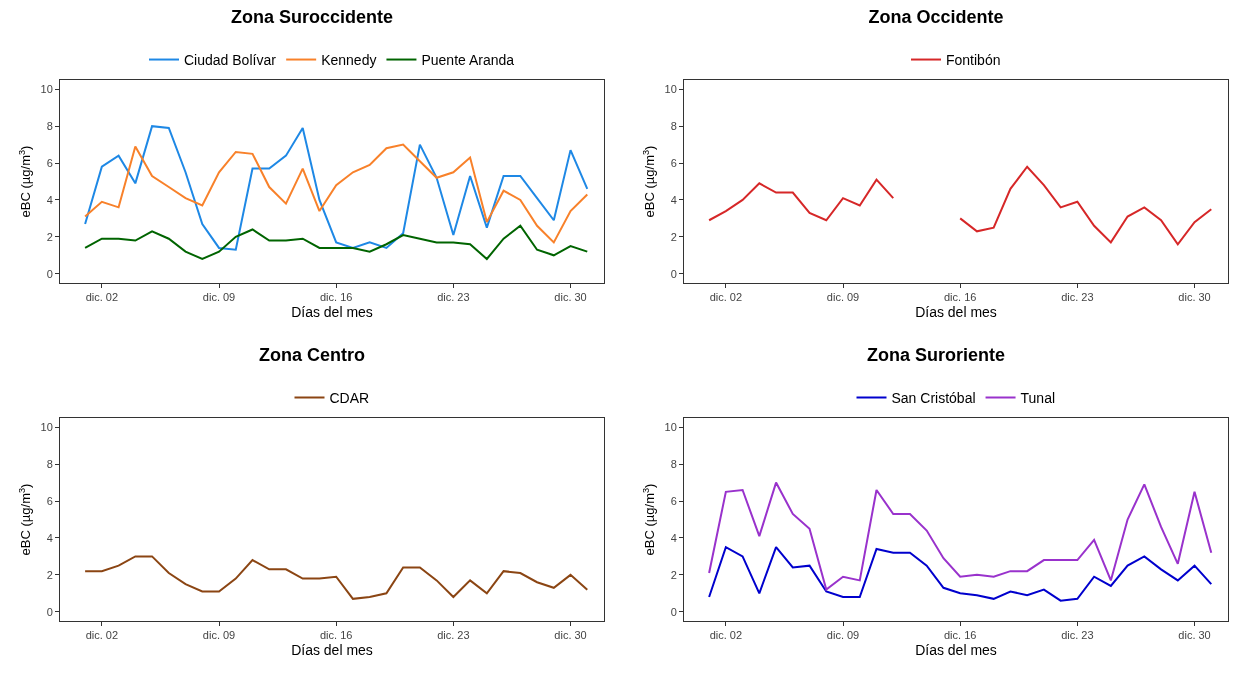 Image resolution: width=1248 pixels, height=676 pixels. I want to click on legend-label: Tunal, so click(1038, 398).